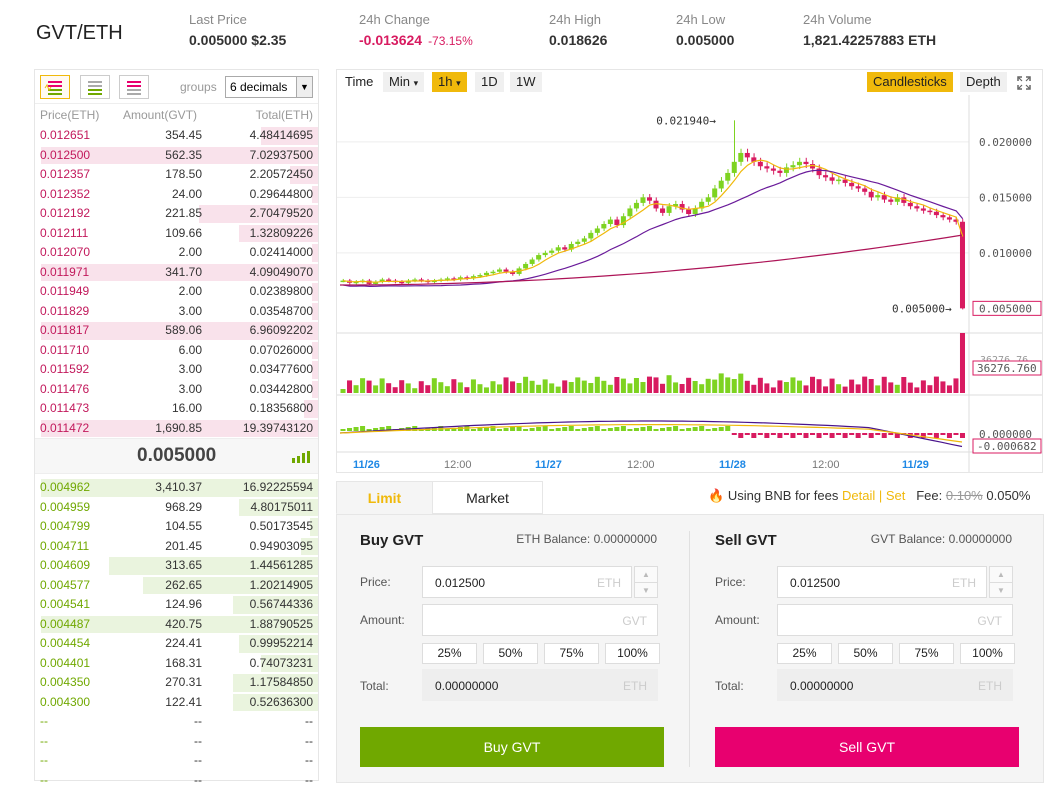 This screenshot has height=797, width=1049. I want to click on bid-row: 0.004300 122.41 0.52636300, so click(176, 703).